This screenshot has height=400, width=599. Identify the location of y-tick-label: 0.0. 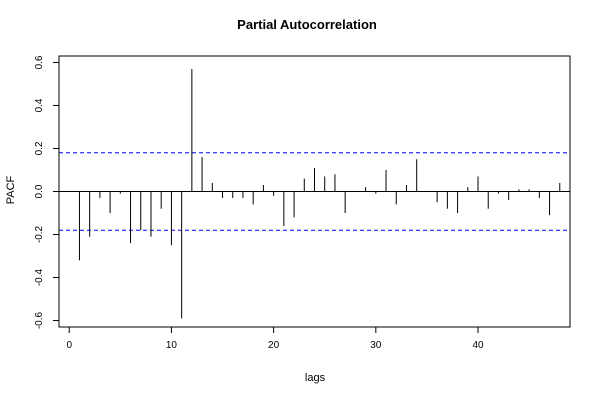
(39, 191).